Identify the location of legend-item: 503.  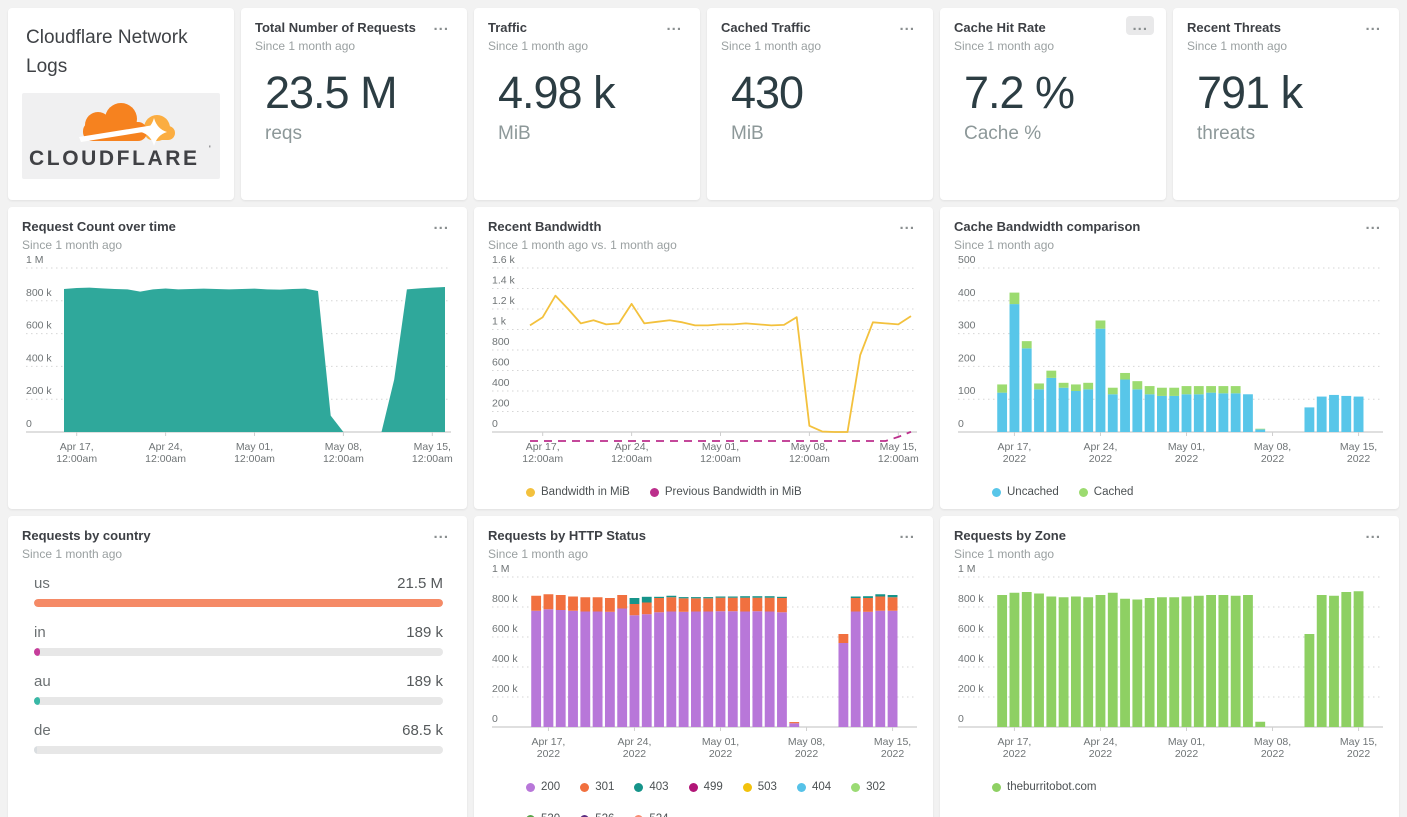
(759, 787).